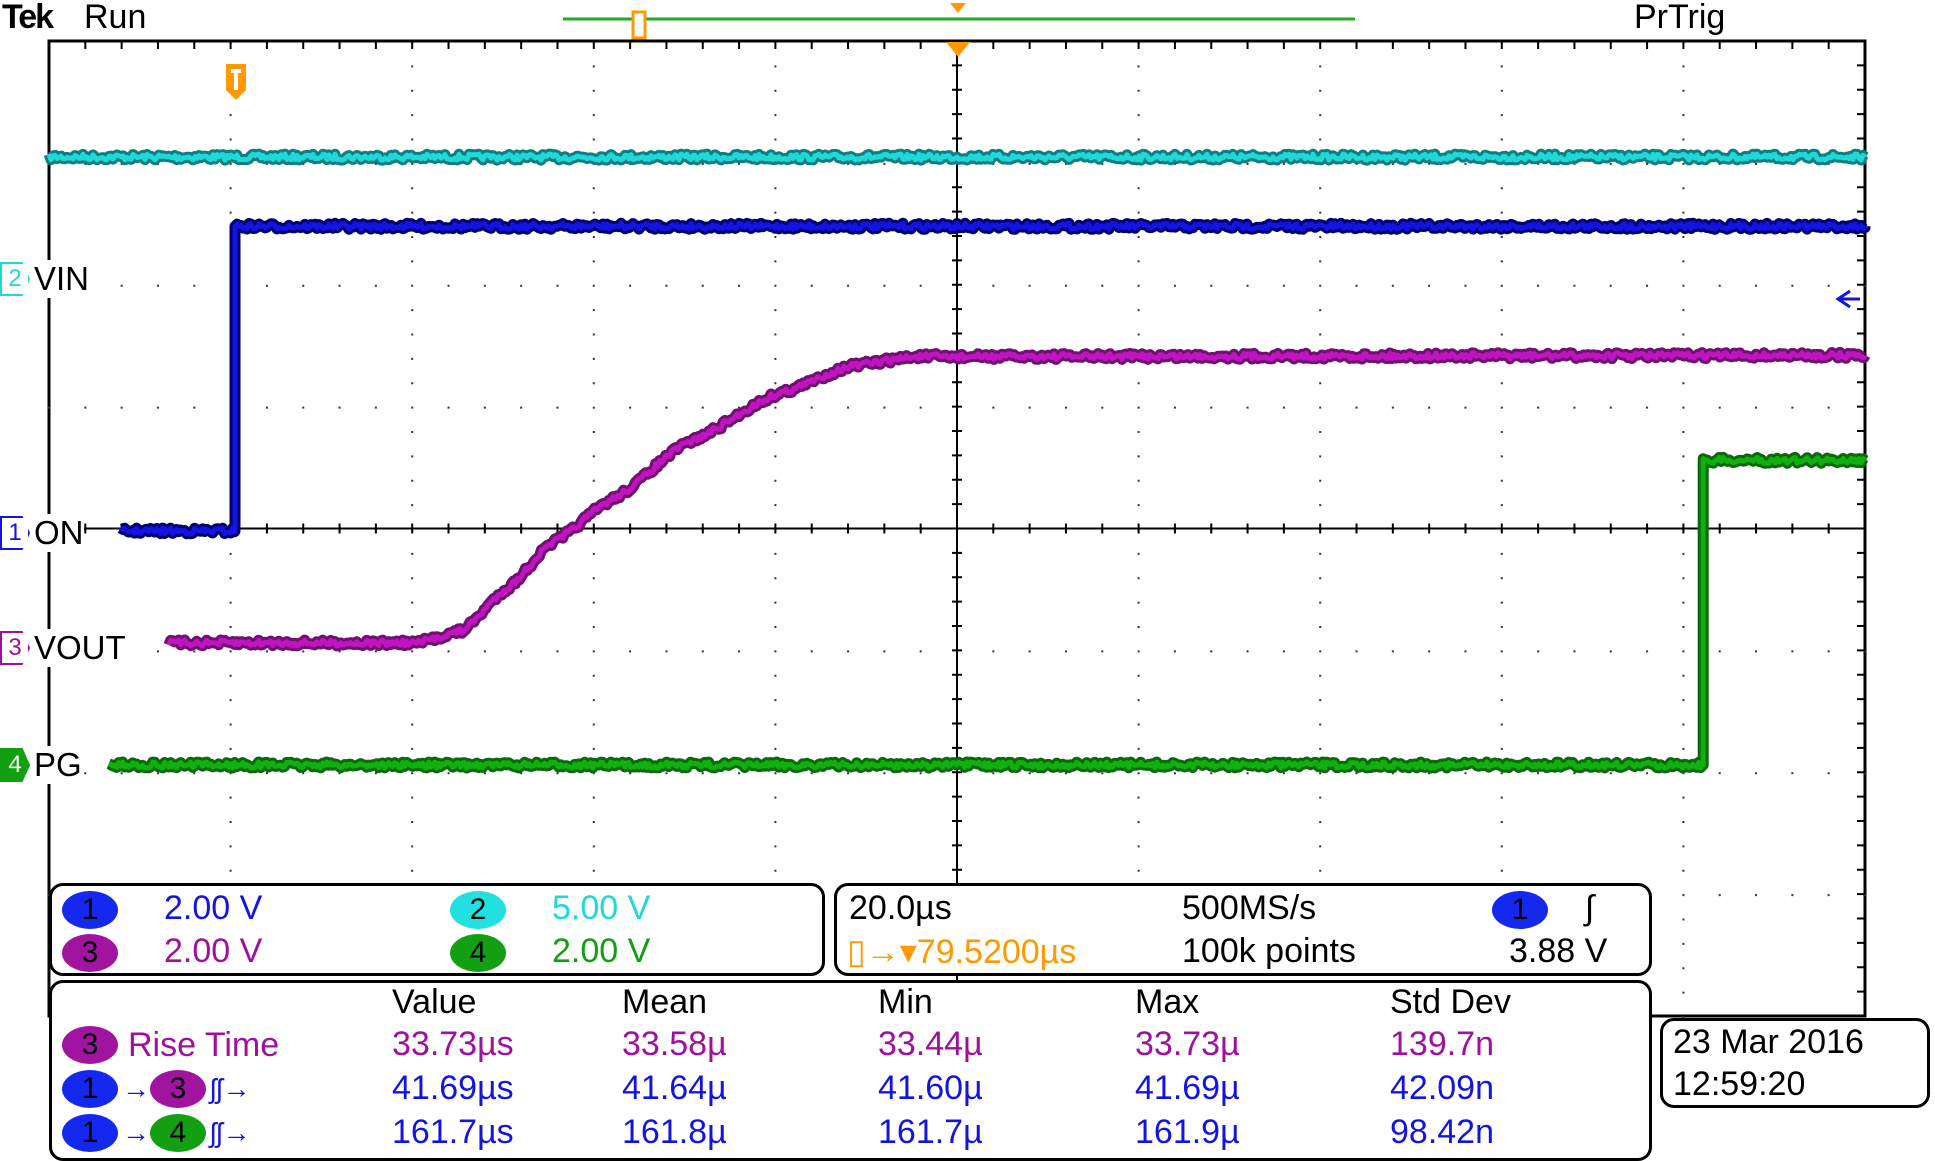 The image size is (1935, 1161). What do you see at coordinates (956, 157) in the screenshot?
I see `trace-vin` at bounding box center [956, 157].